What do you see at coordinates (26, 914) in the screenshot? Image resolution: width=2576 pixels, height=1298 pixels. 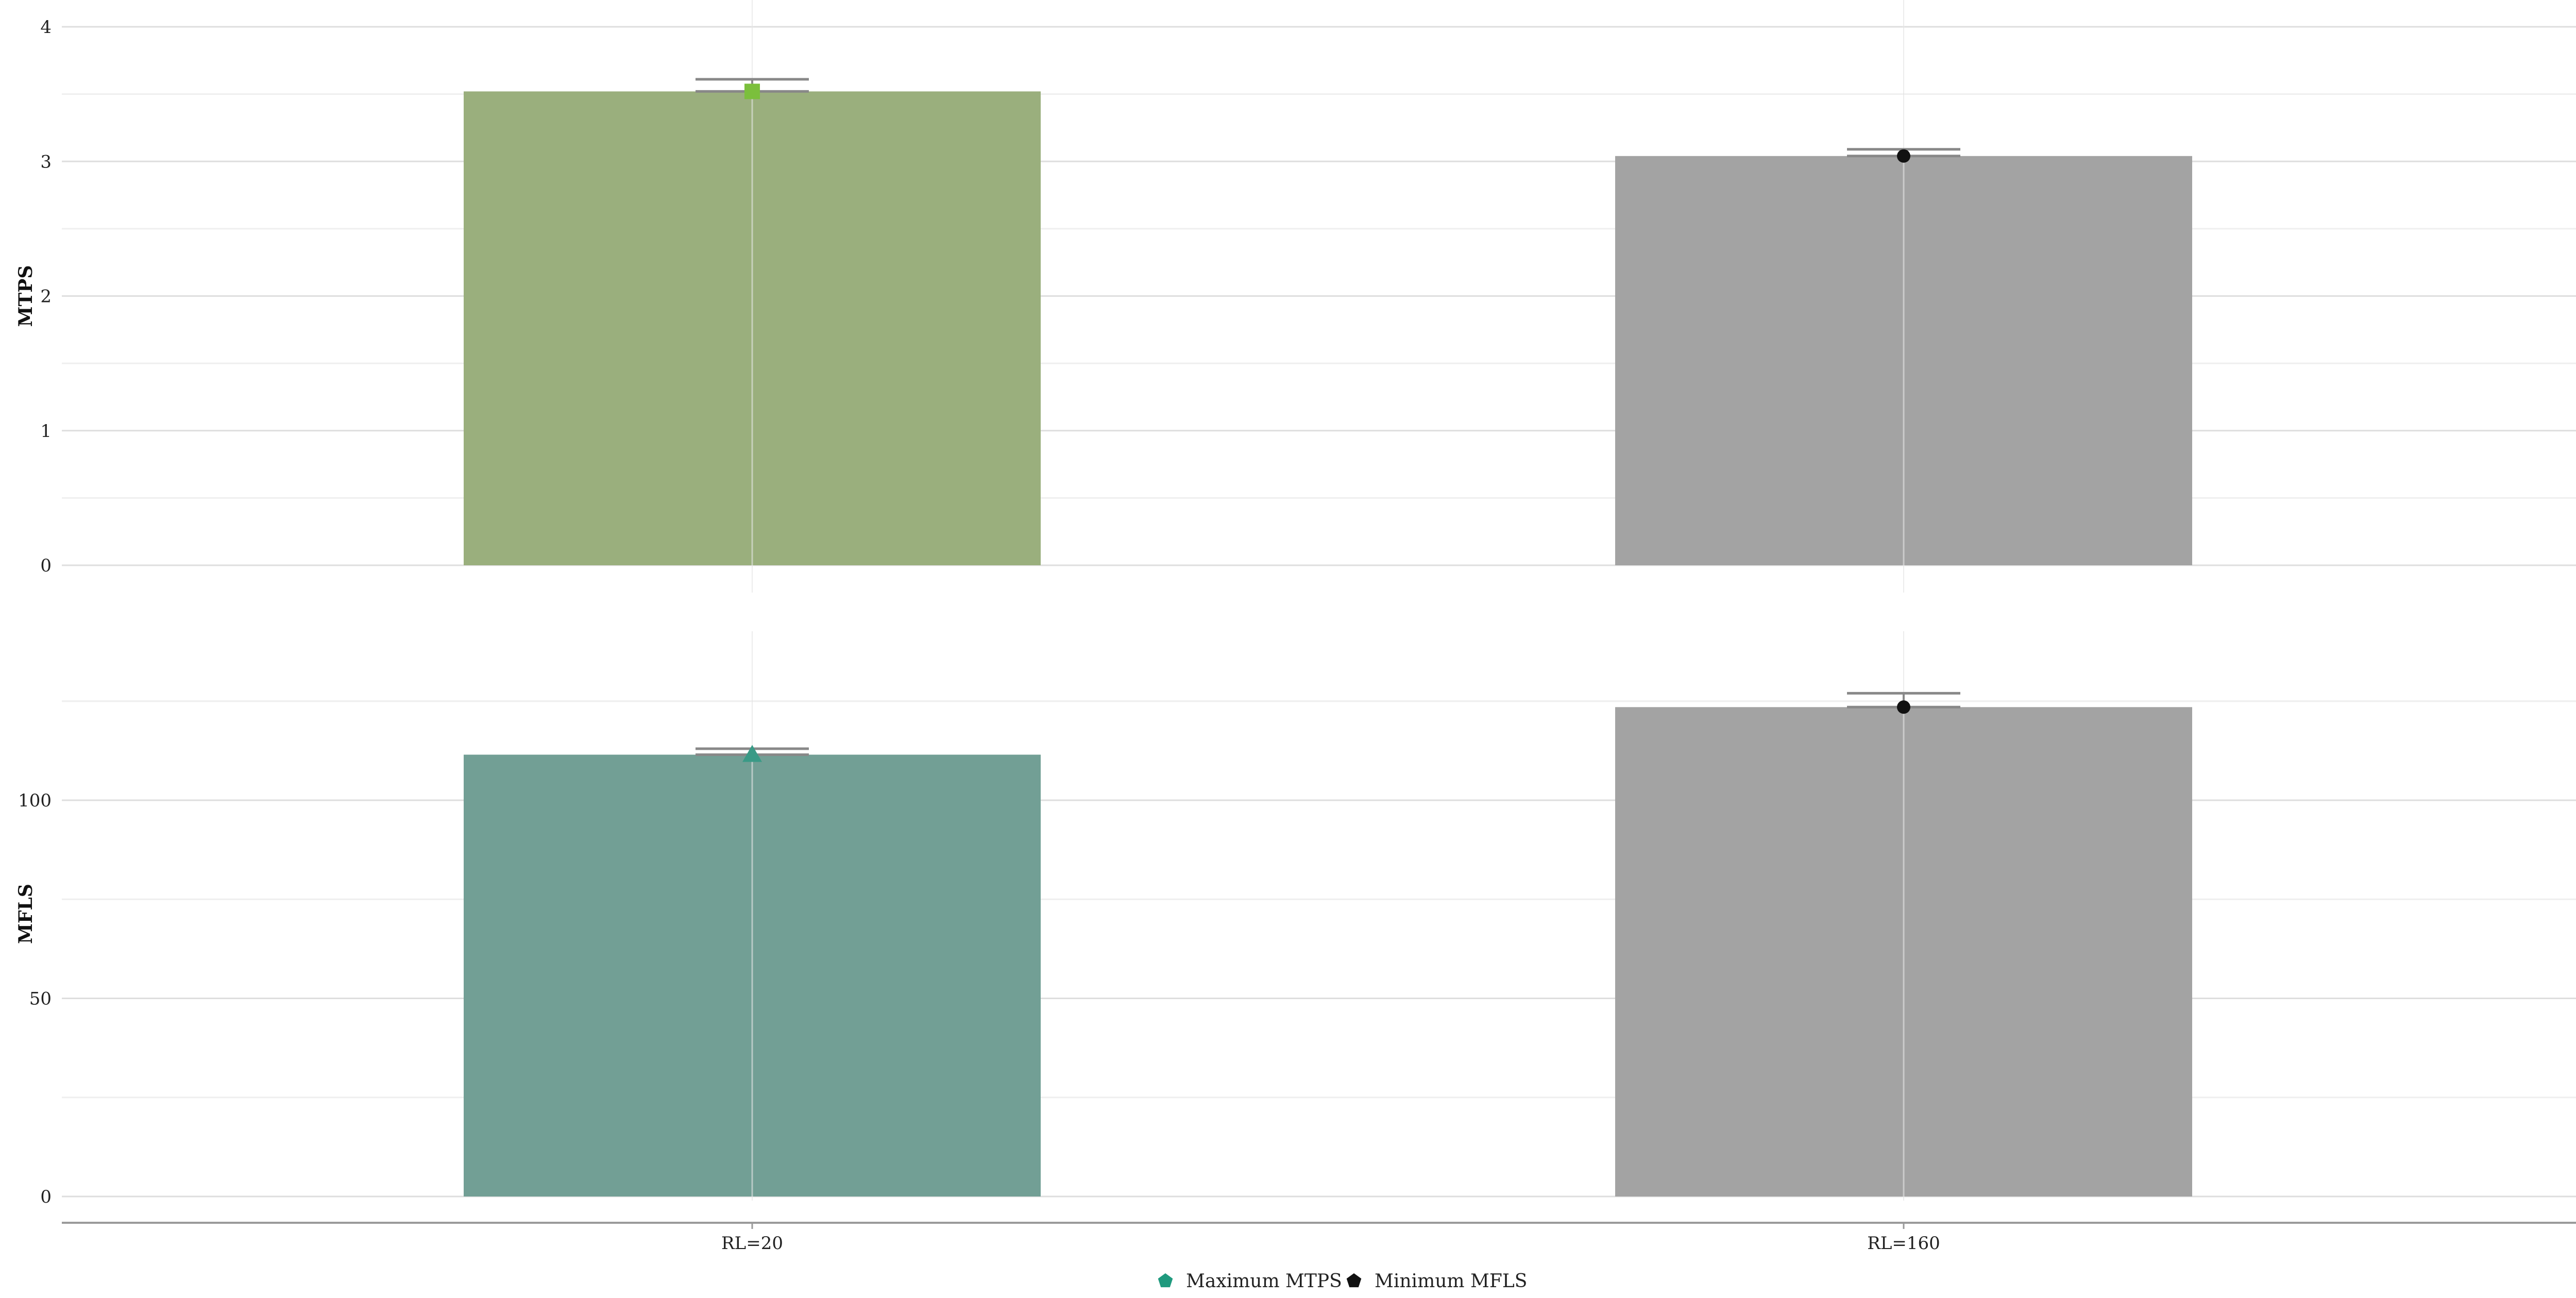 I see `y-axis-title: MFLS` at bounding box center [26, 914].